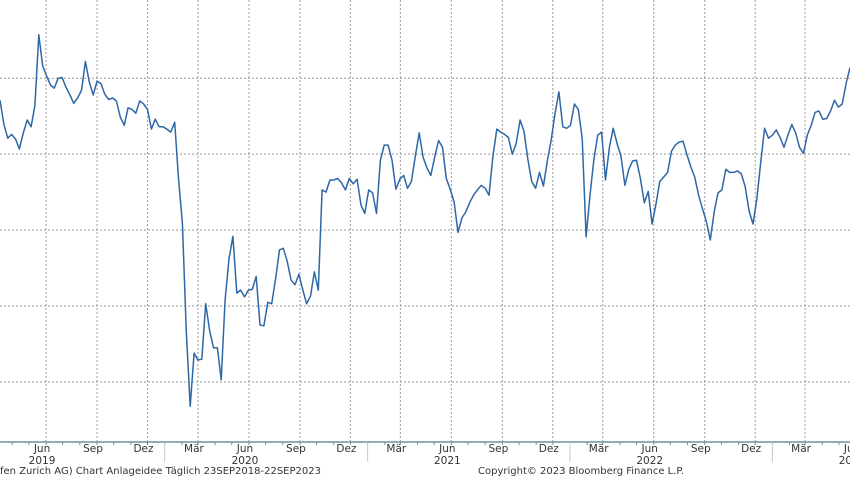  Describe the element at coordinates (245, 461) in the screenshot. I see `year-tick-label: 2020` at that location.